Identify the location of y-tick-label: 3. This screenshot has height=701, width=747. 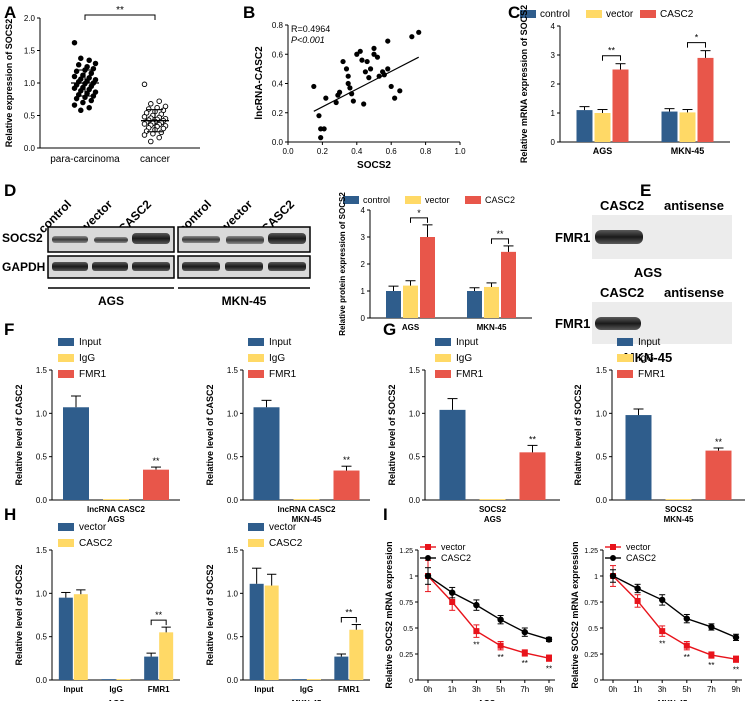
(363, 237).